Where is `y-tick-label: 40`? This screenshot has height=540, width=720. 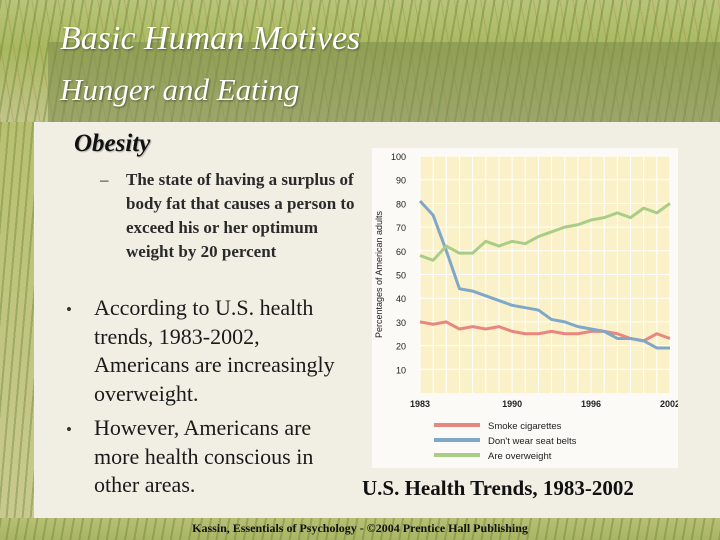
y-tick-label: 40 is located at coordinates (401, 299).